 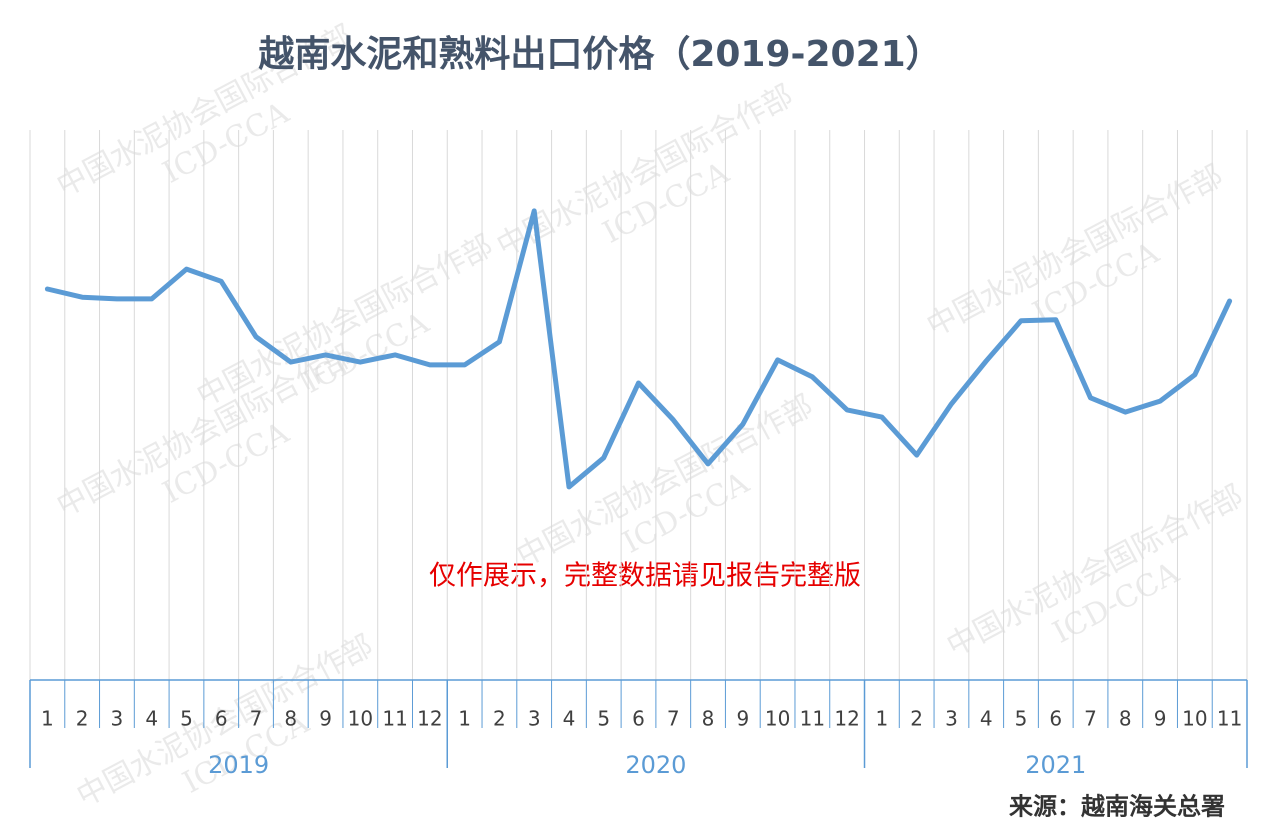 I want to click on chart-title: 越南水泥和熟料出口价格（2019-2021）, so click(x=599, y=54).